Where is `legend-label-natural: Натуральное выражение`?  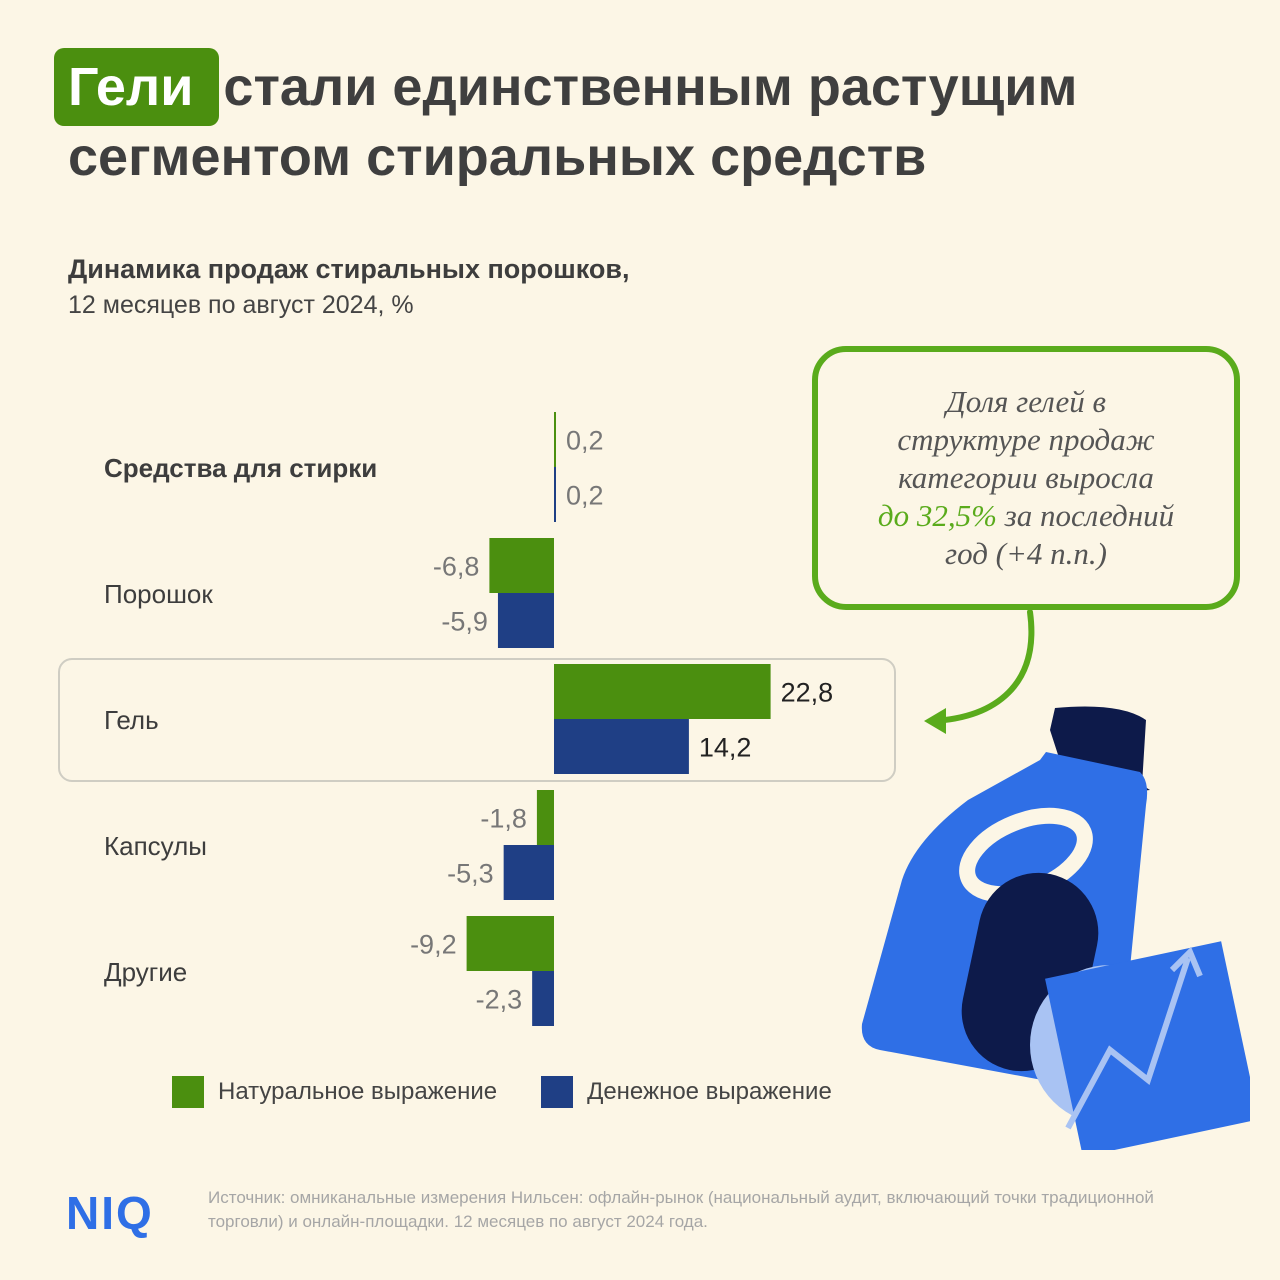
legend-label-natural: Натуральное выражение is located at coordinates (358, 1091).